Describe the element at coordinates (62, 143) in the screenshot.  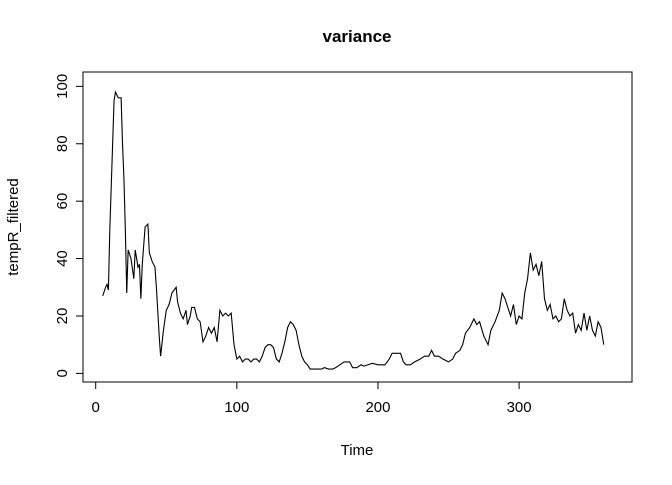
I see `y-tick-label: 80` at that location.